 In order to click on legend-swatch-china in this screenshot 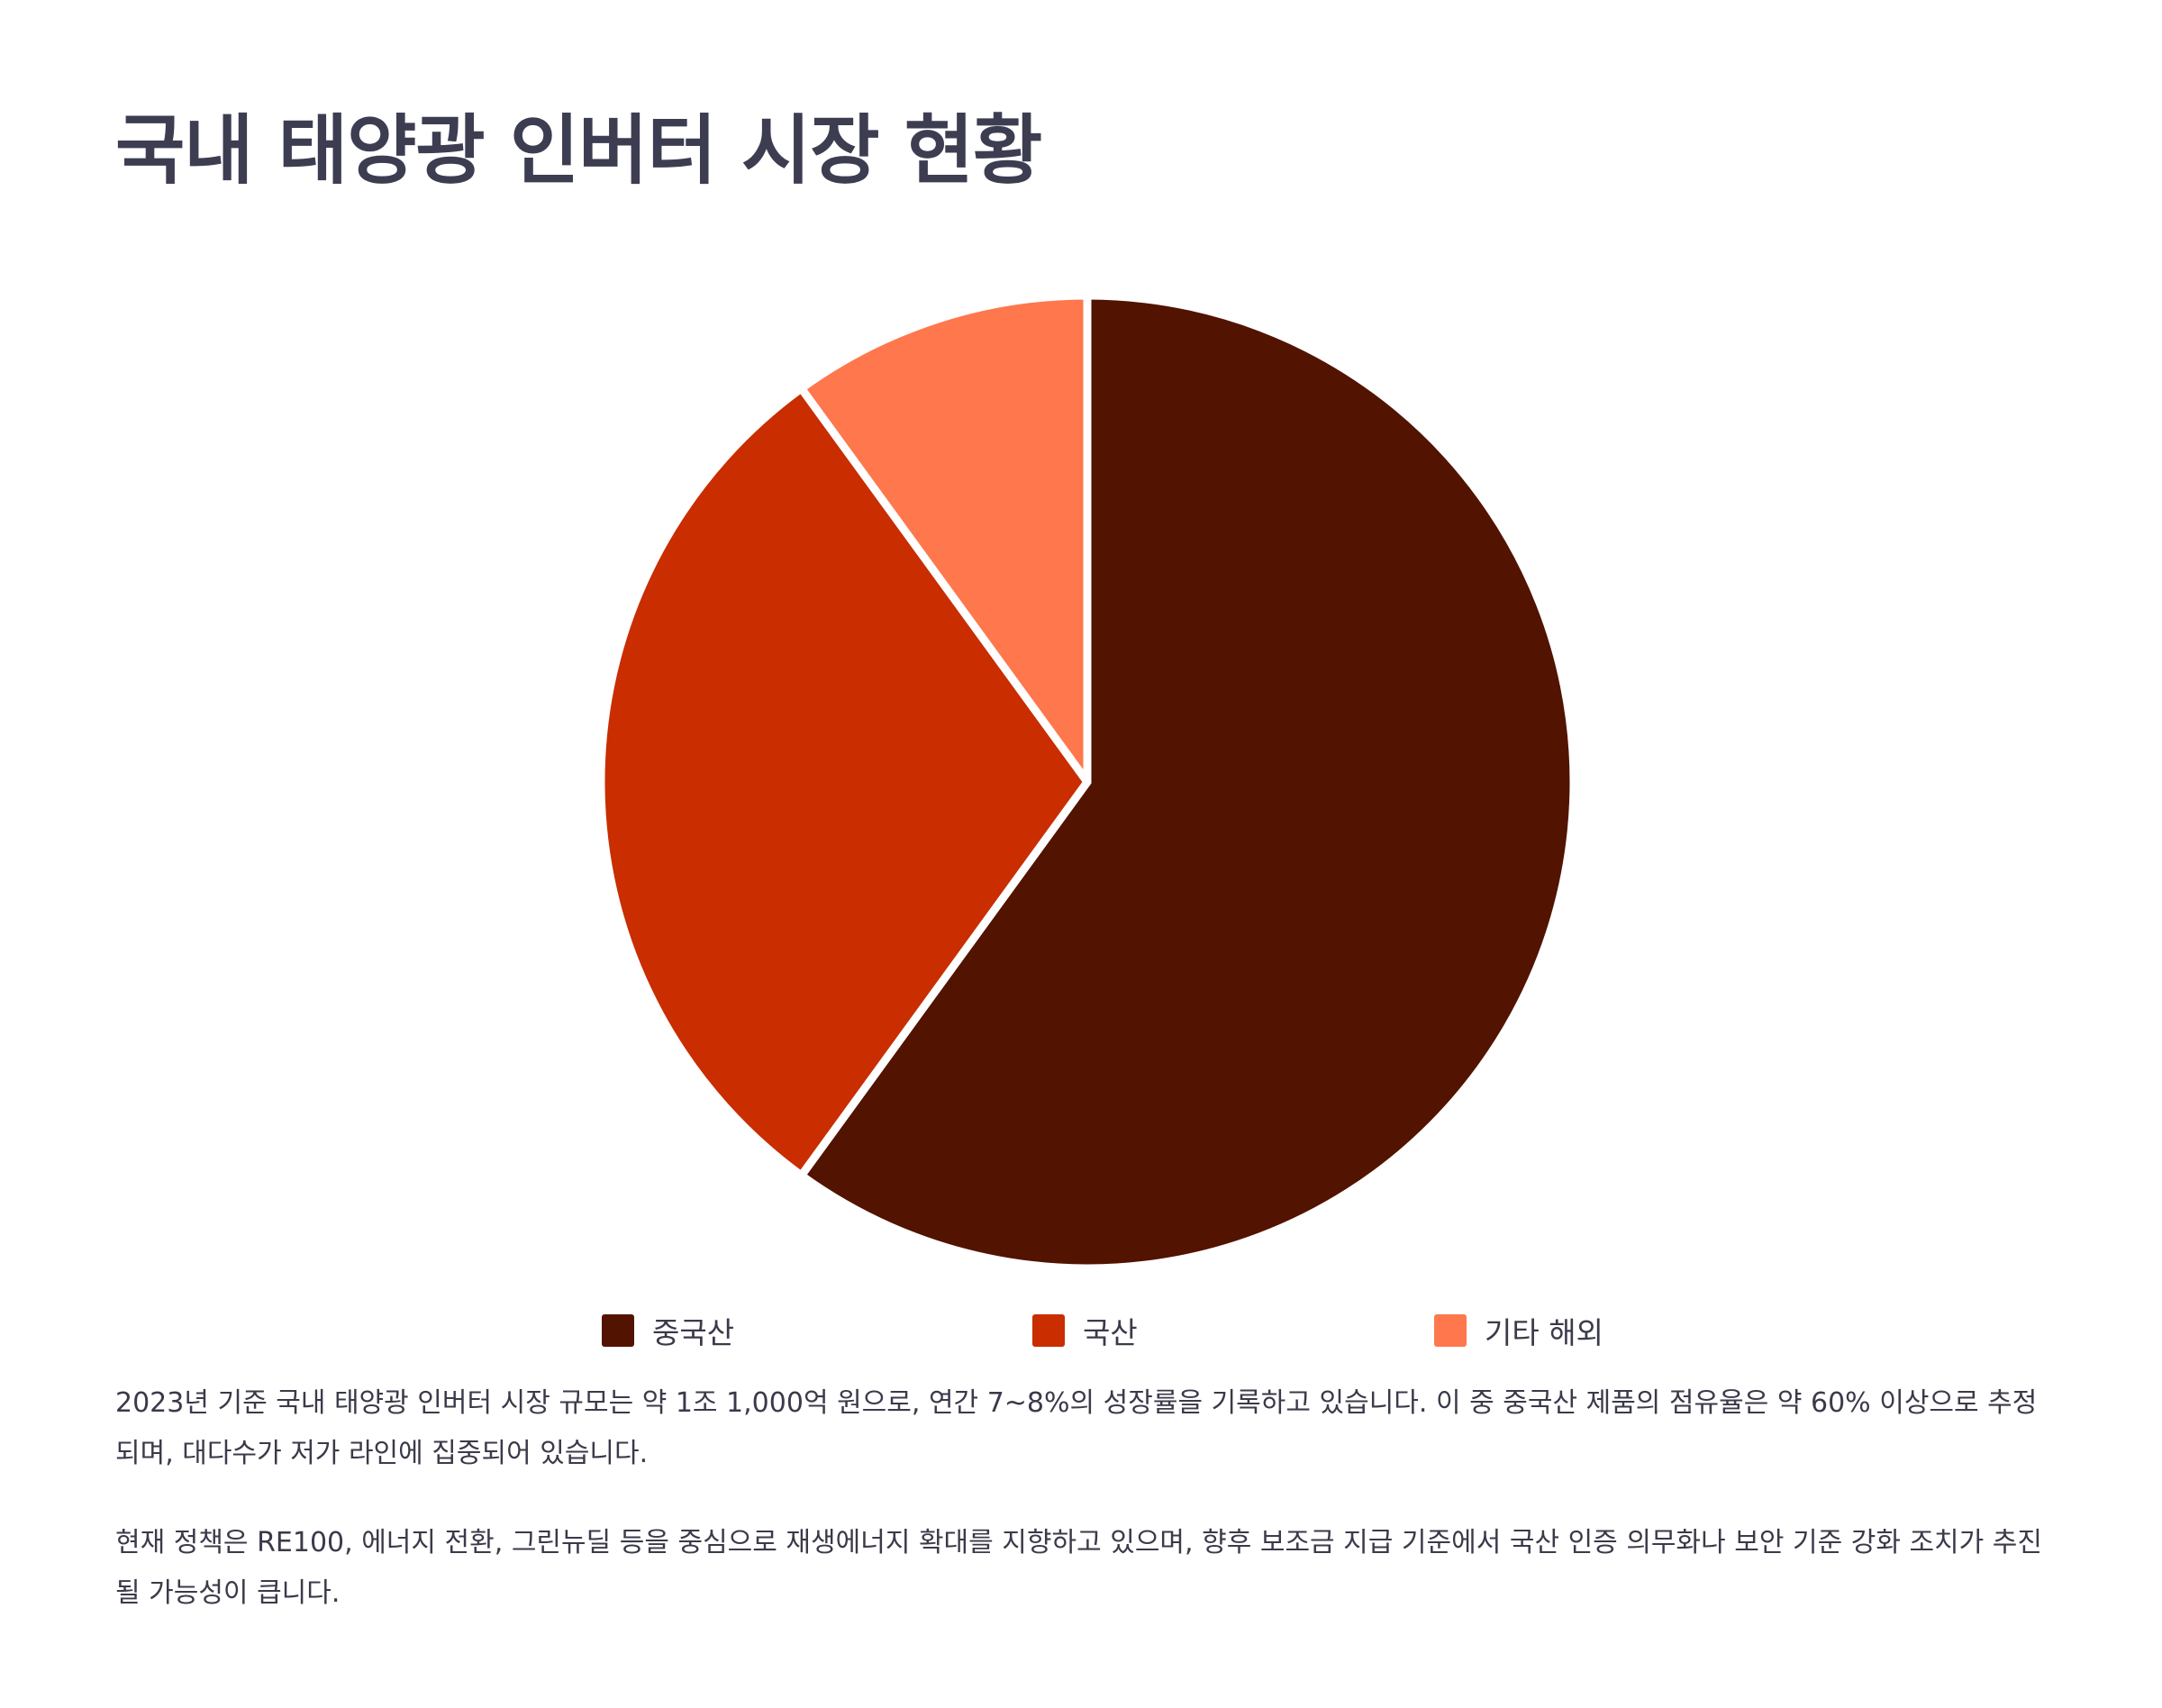, I will do `click(618, 1330)`.